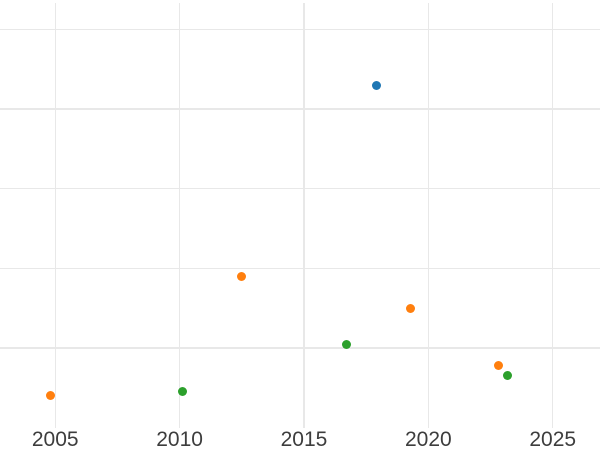 This screenshot has width=600, height=450. Describe the element at coordinates (304, 439) in the screenshot. I see `x-tick-label: 2015` at that location.